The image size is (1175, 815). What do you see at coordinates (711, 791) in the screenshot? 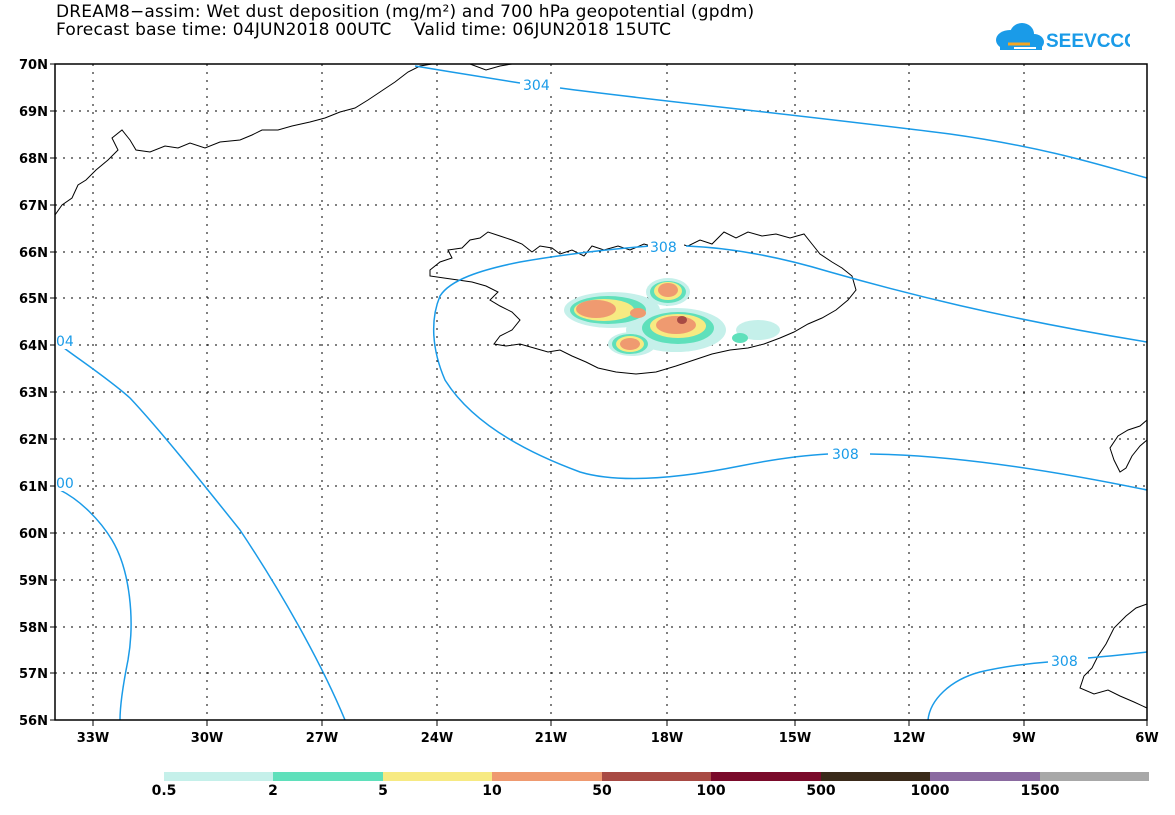
I see `colorbar-label: 100` at bounding box center [711, 791].